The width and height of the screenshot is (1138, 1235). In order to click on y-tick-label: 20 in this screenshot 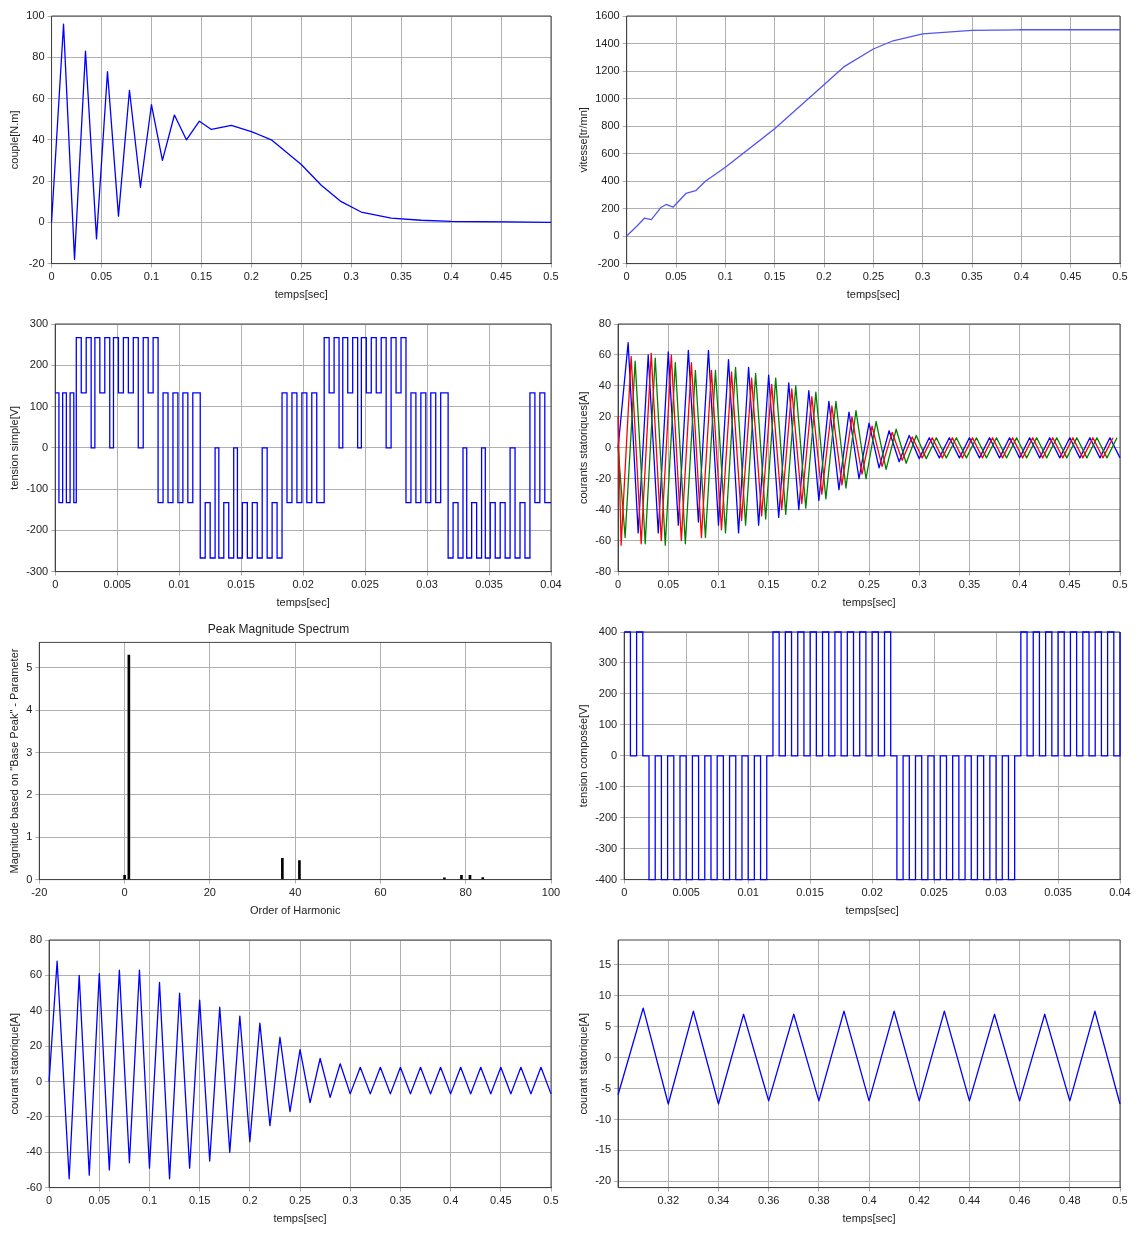, I will do `click(605, 415)`.